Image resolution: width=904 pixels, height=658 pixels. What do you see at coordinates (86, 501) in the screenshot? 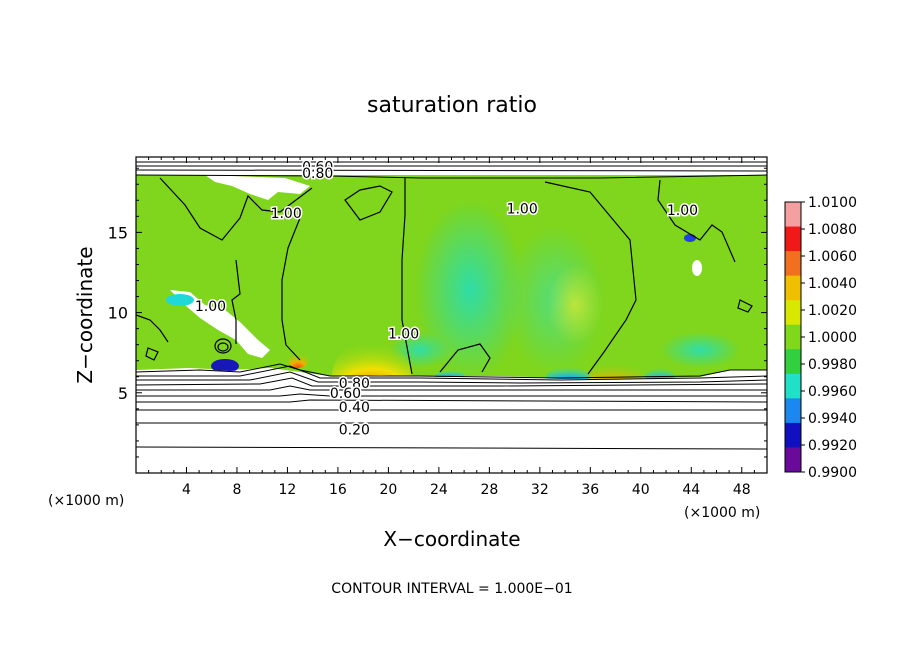
I see `x-unit-left: (×1000 m)` at bounding box center [86, 501].